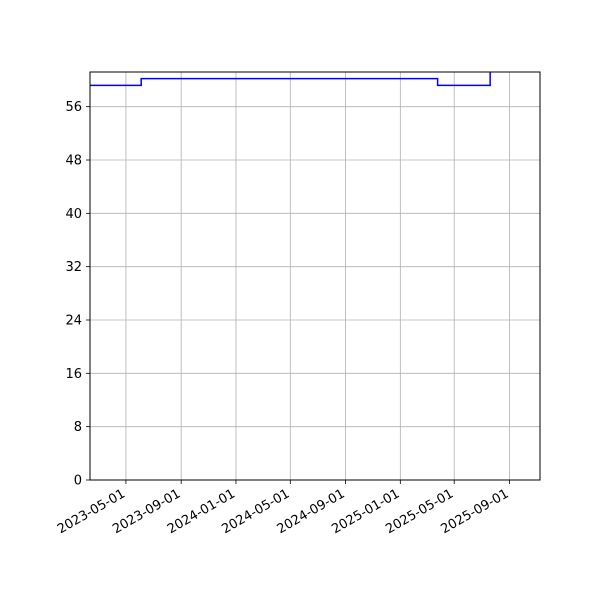  What do you see at coordinates (78, 427) in the screenshot?
I see `y-tick-label: 8` at bounding box center [78, 427].